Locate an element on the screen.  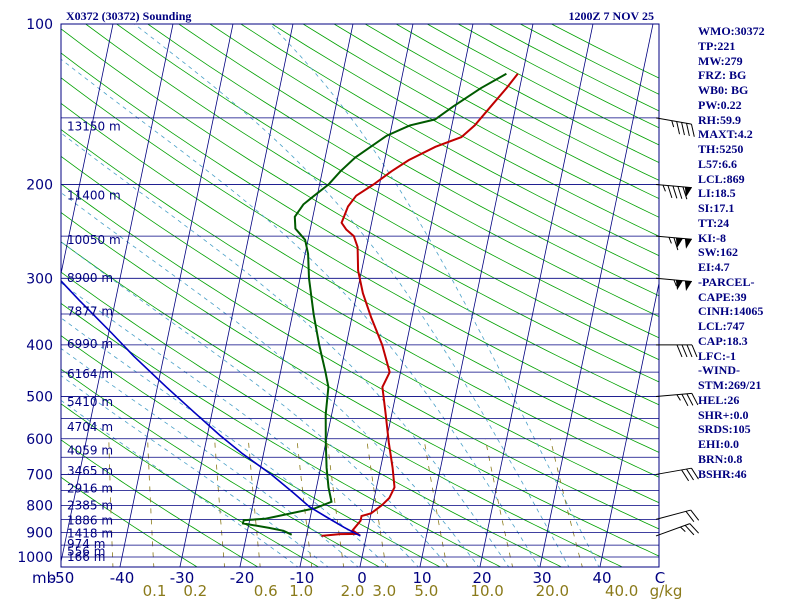
valid-time: 1200Z 7 NOV 25 is located at coordinates (611, 16).